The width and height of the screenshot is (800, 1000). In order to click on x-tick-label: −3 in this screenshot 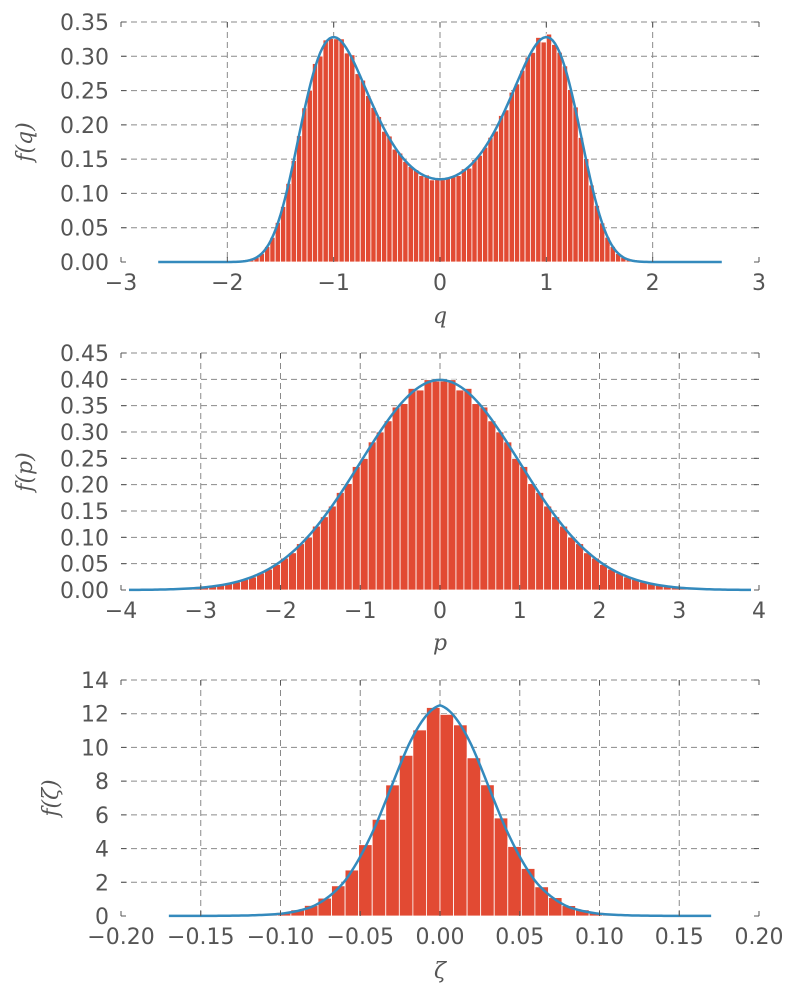, I will do `click(121, 283)`.